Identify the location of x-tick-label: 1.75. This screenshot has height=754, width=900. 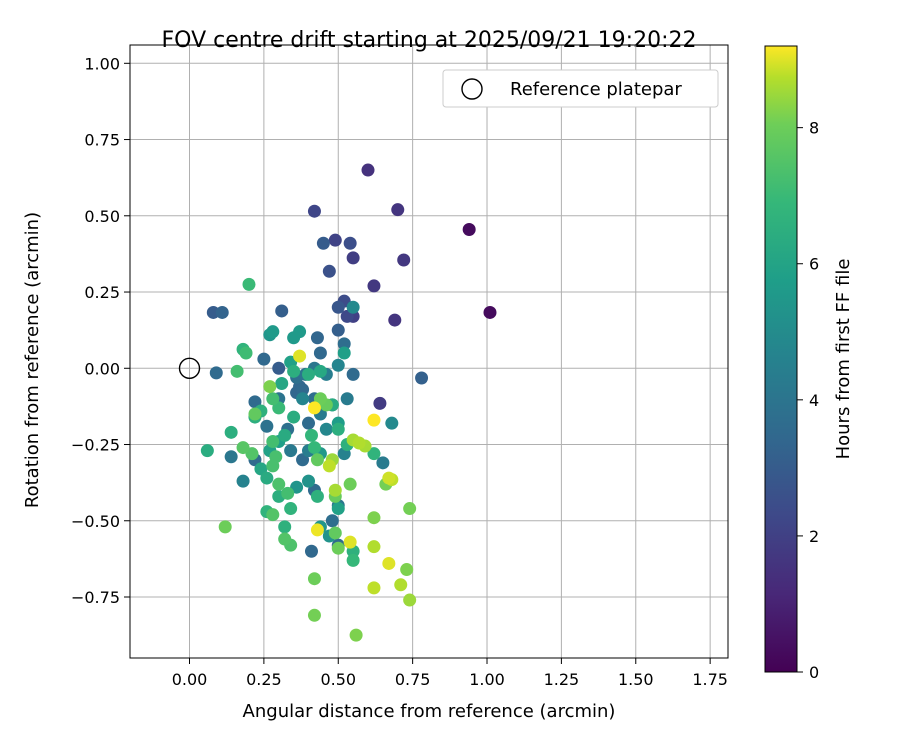
(710, 679).